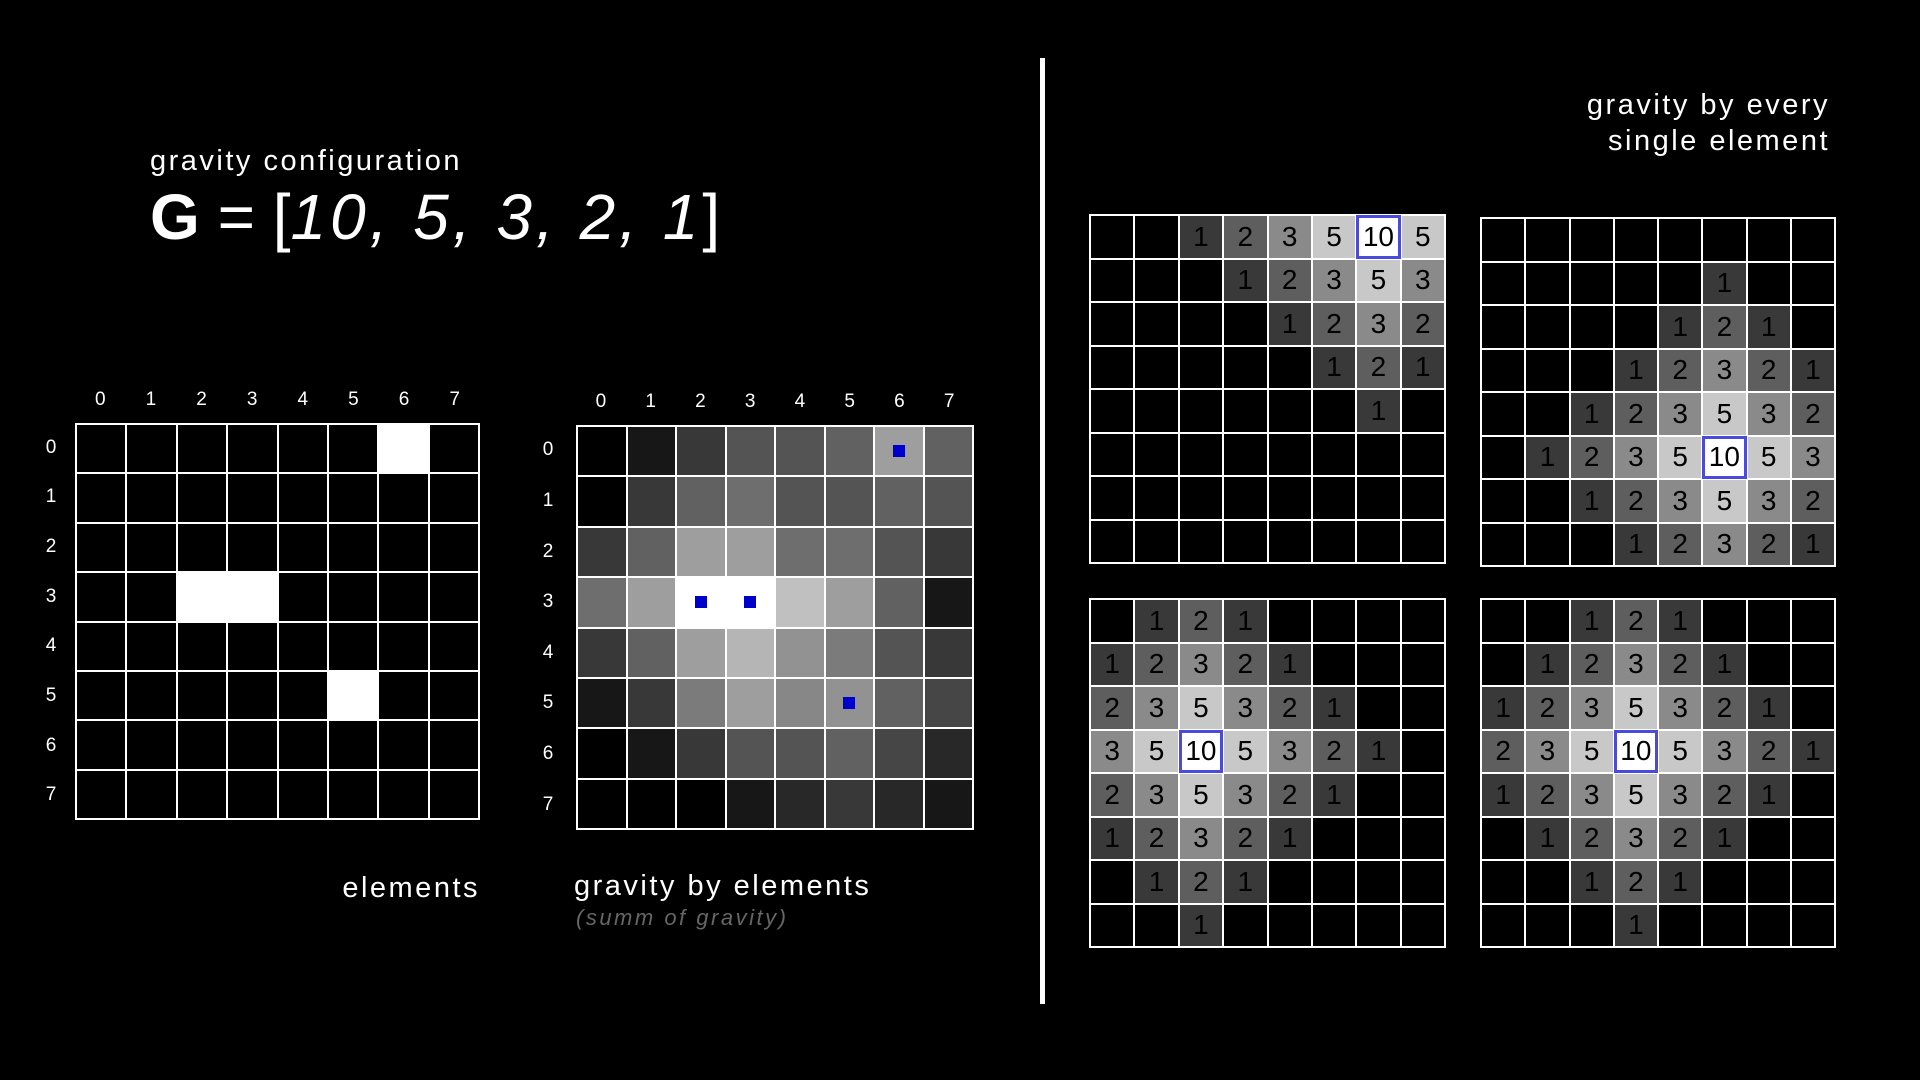 This screenshot has width=1920, height=1080. Describe the element at coordinates (51, 745) in the screenshot. I see `elements-row-label-6: 6` at that location.